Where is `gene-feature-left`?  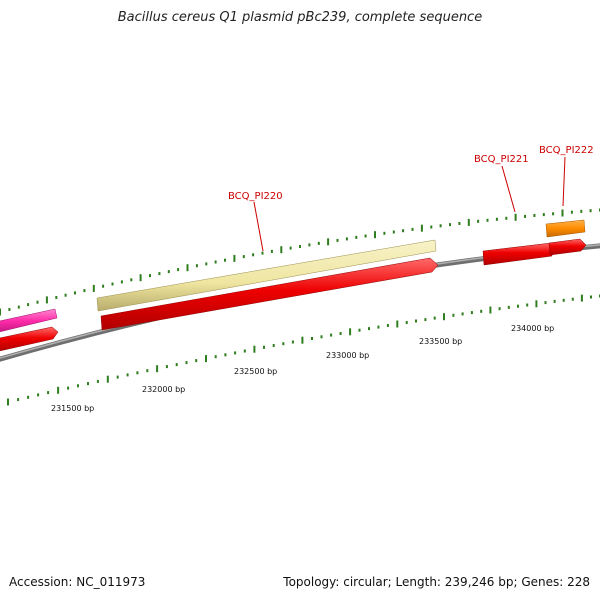
gene-feature-left is located at coordinates (29, 339).